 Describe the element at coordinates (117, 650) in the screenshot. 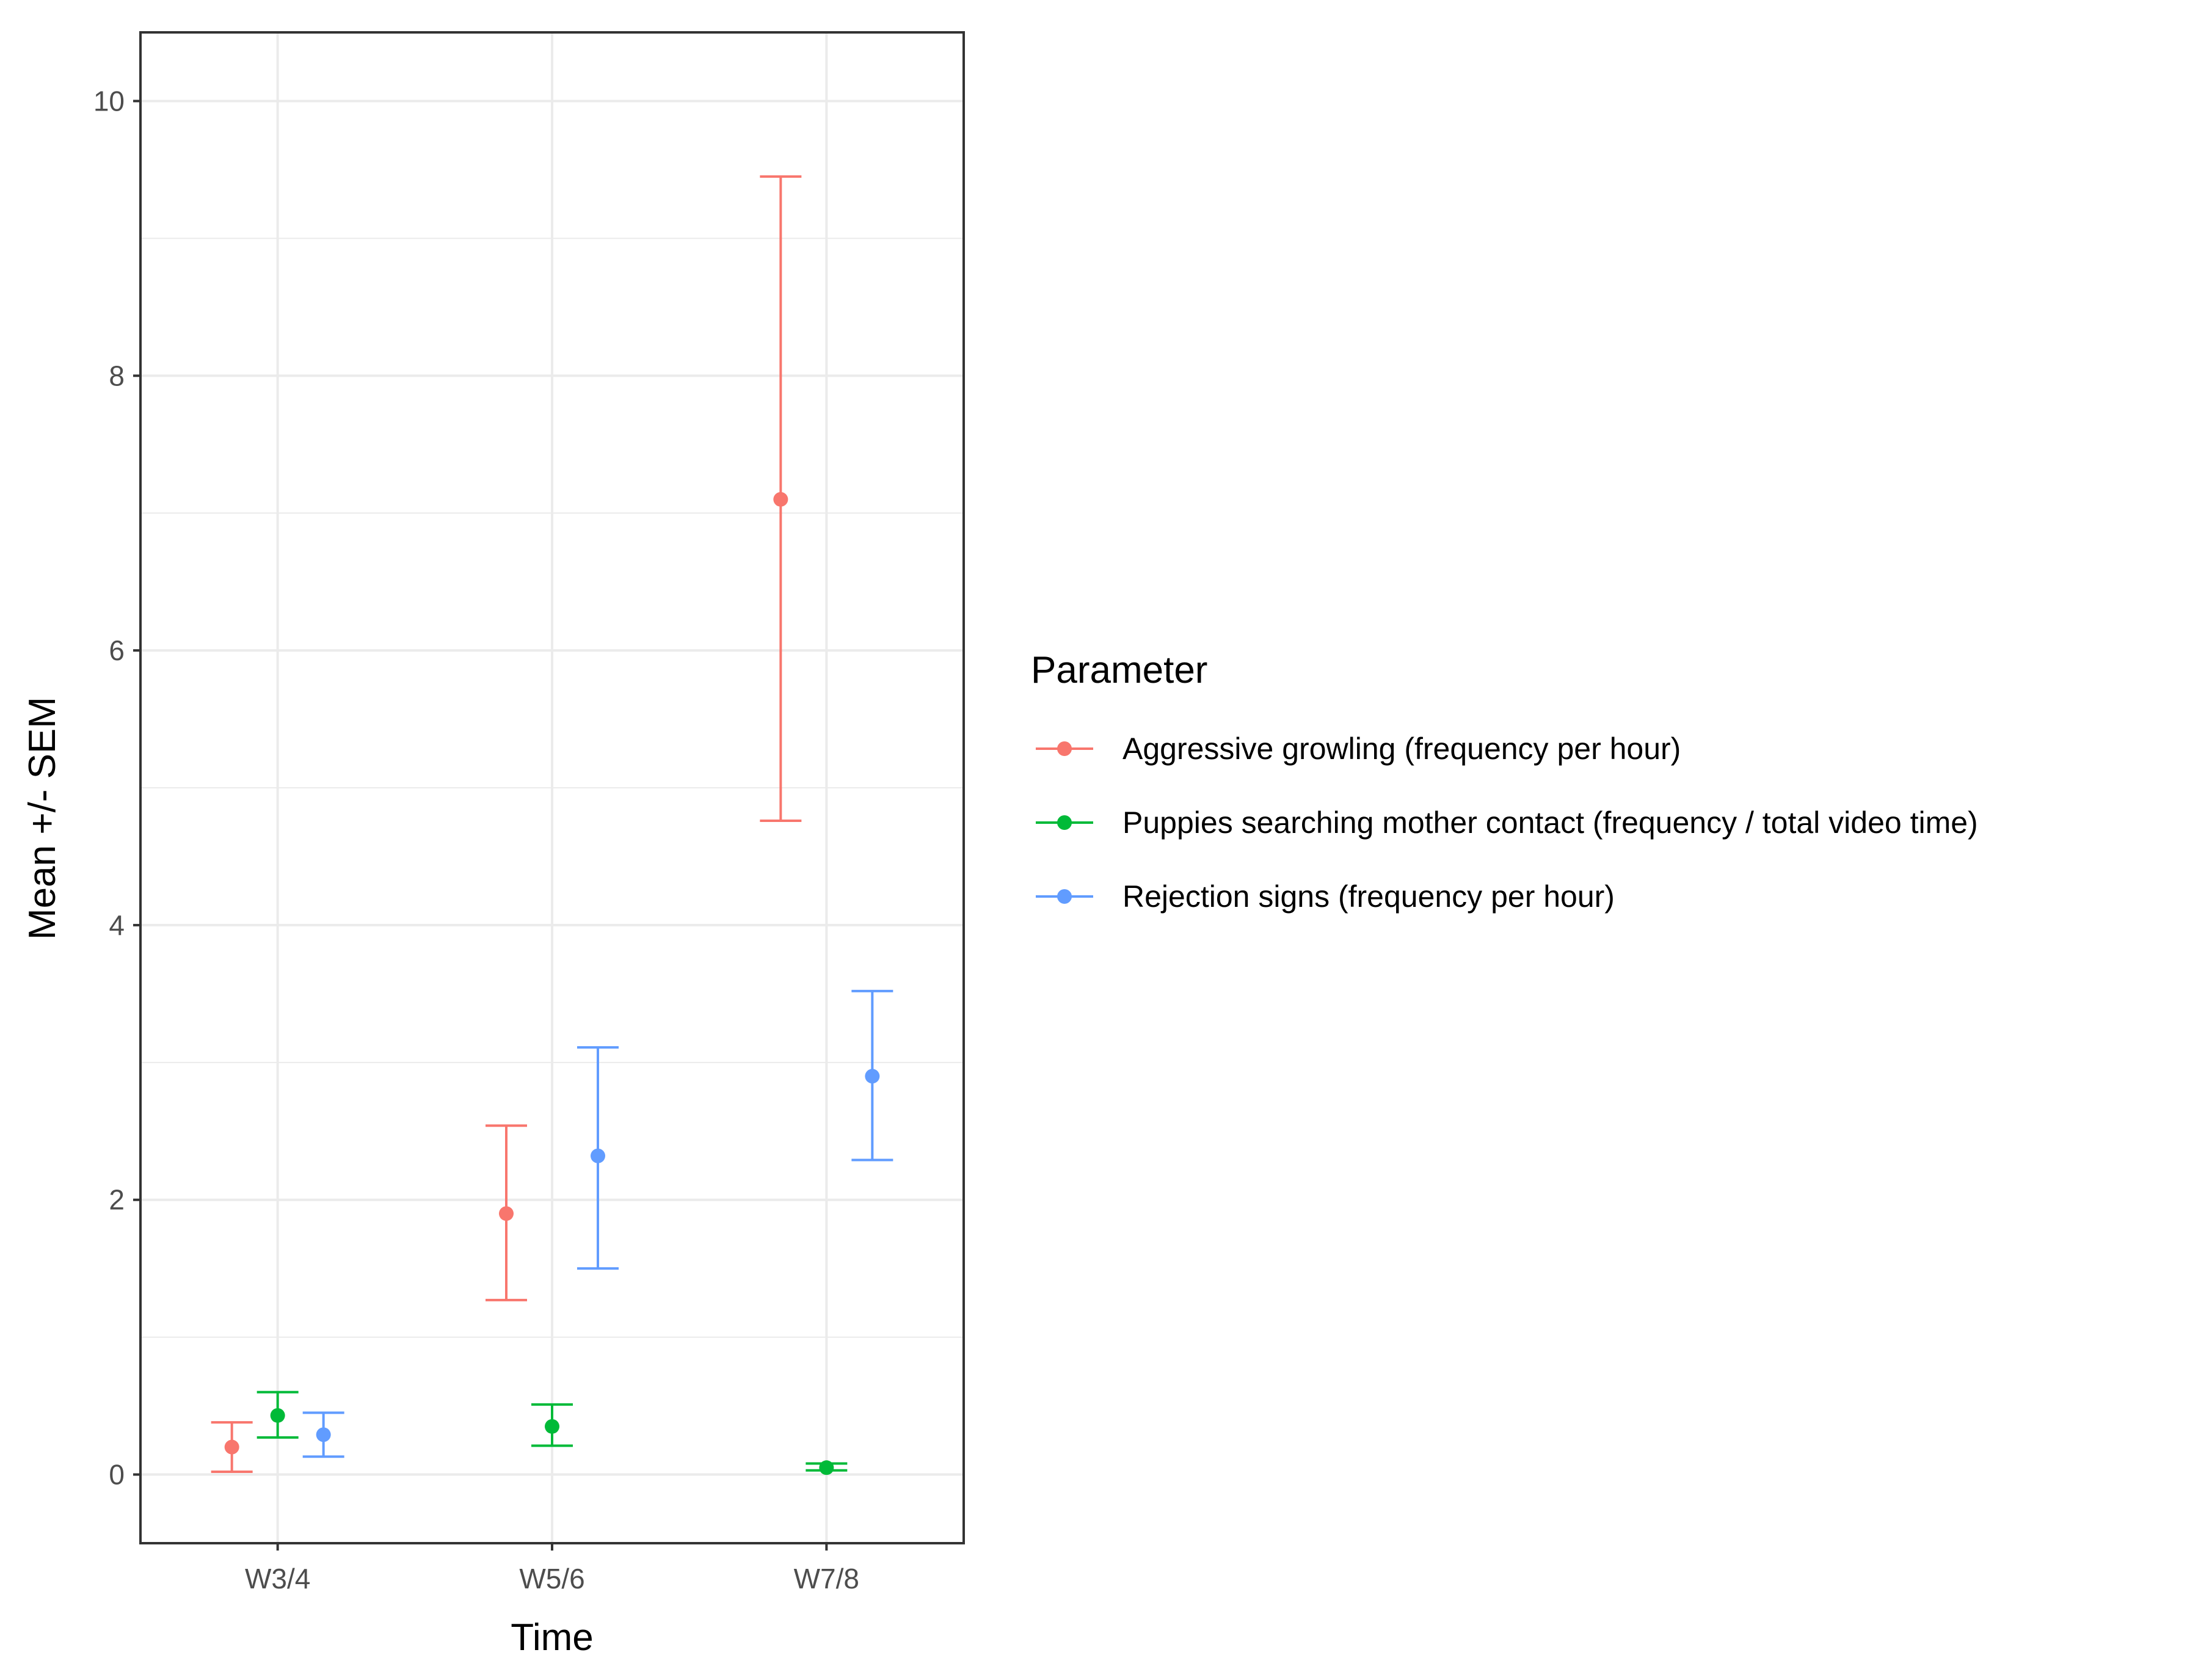

I see `y-tick-label: 6` at that location.